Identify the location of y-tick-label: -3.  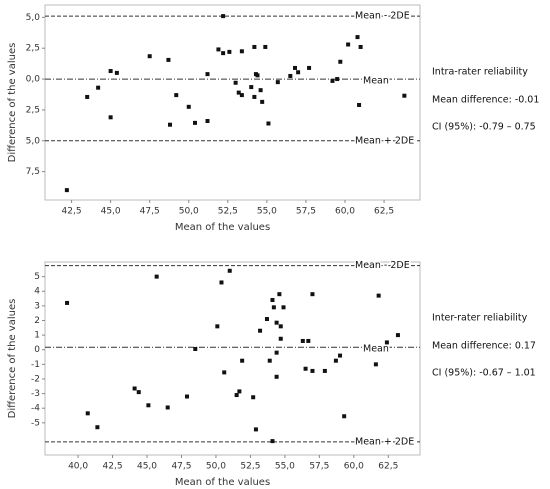
(35, 394).